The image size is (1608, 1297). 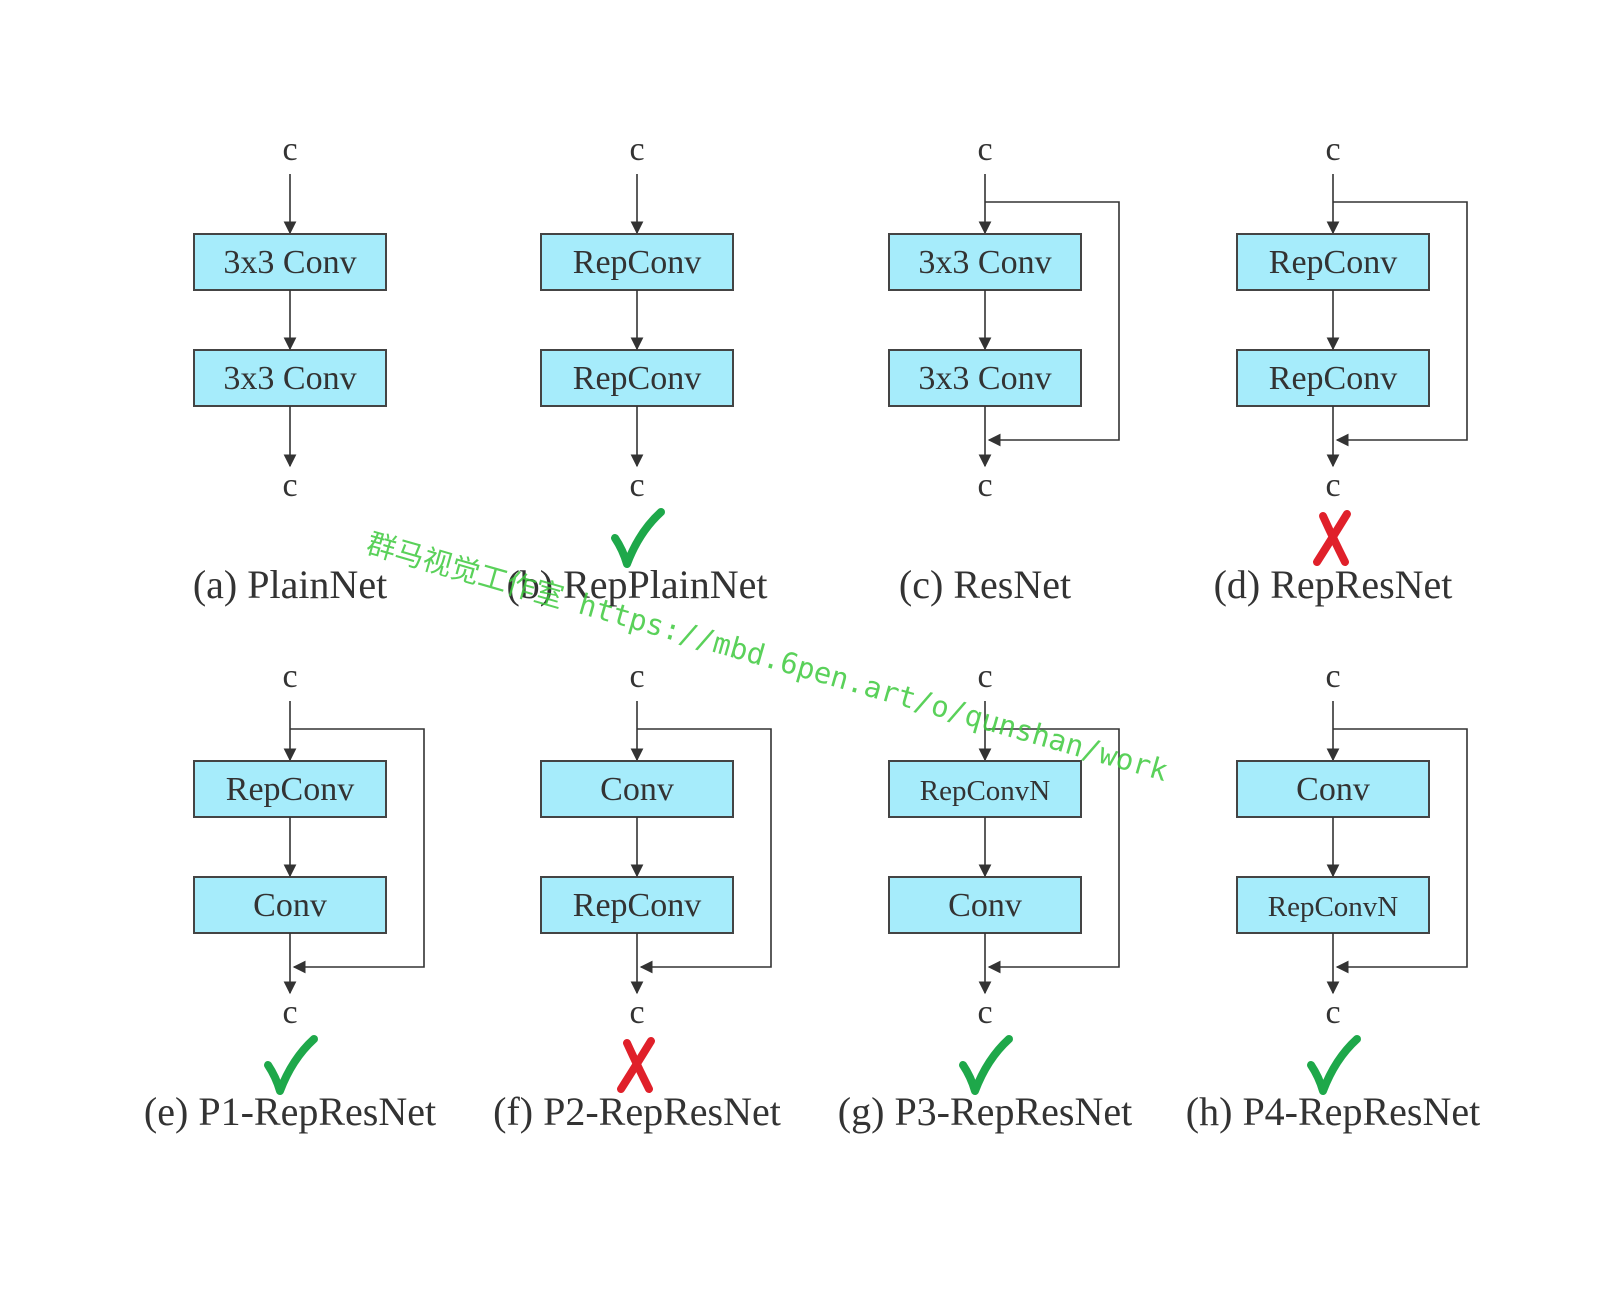 I want to click on panel-e: c RepConv Conv c (e) P1-RepResNet, so click(x=290, y=896).